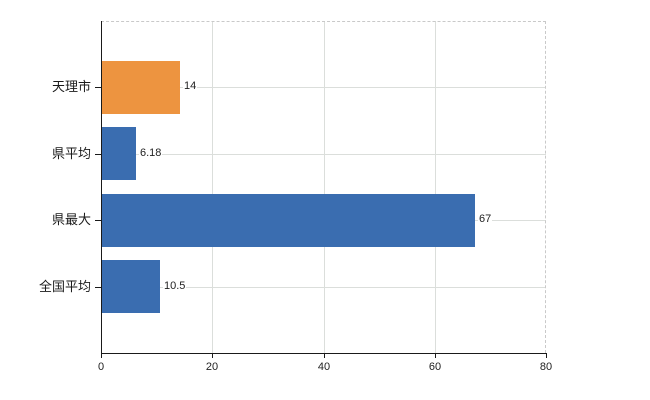 This screenshot has height=400, width=650. What do you see at coordinates (64, 286) in the screenshot?
I see `category-label: 全国平均` at bounding box center [64, 286].